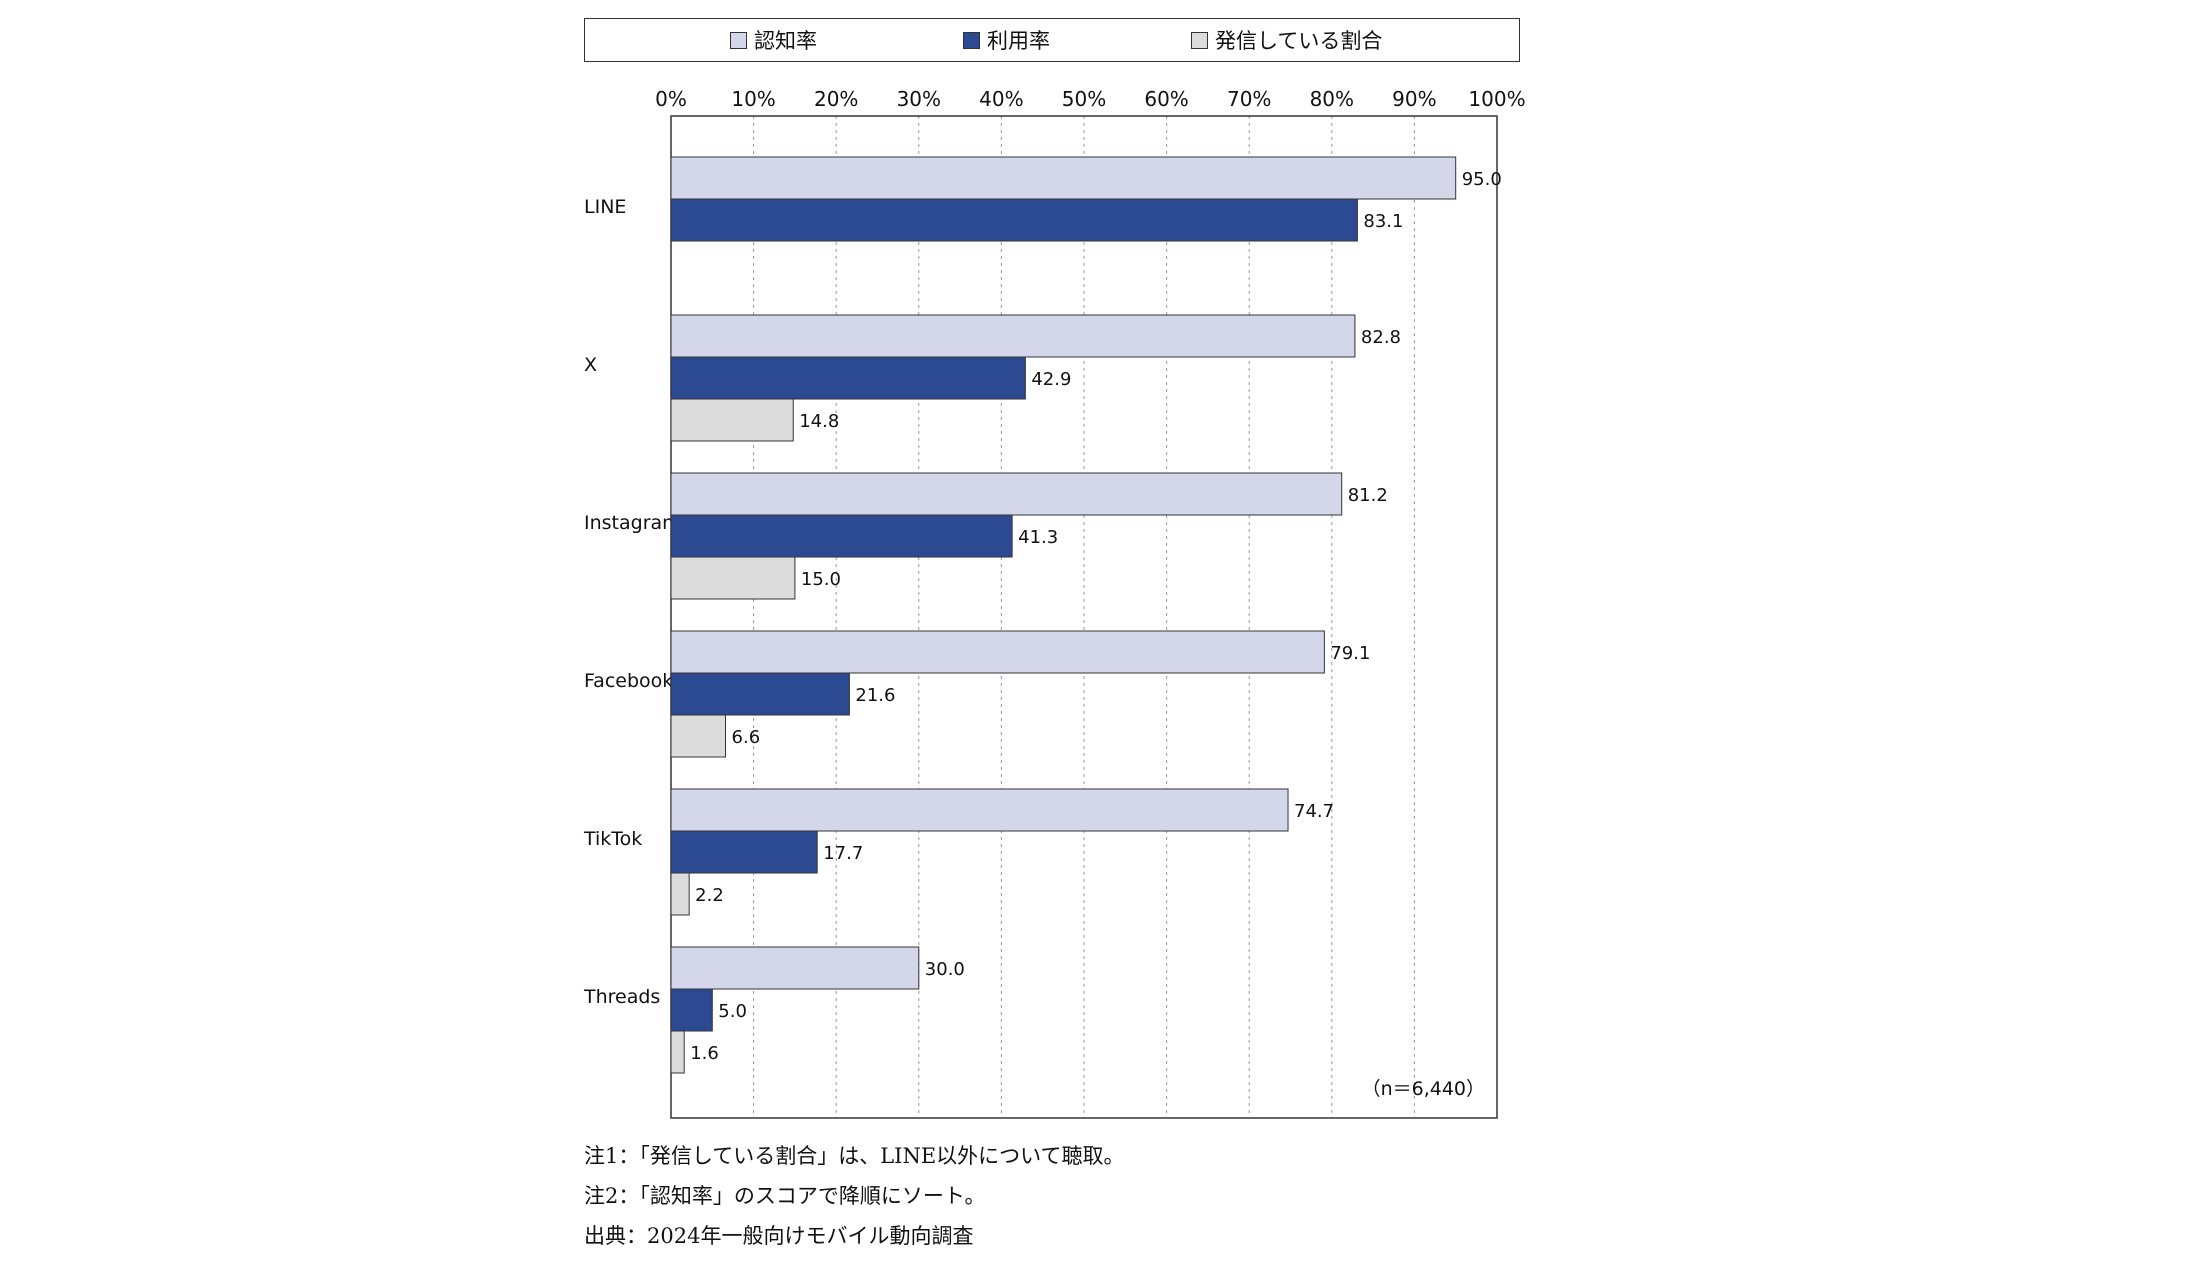 This screenshot has height=1279, width=2212. Describe the element at coordinates (738, 40) in the screenshot. I see `legend-swatch-awareness` at that location.